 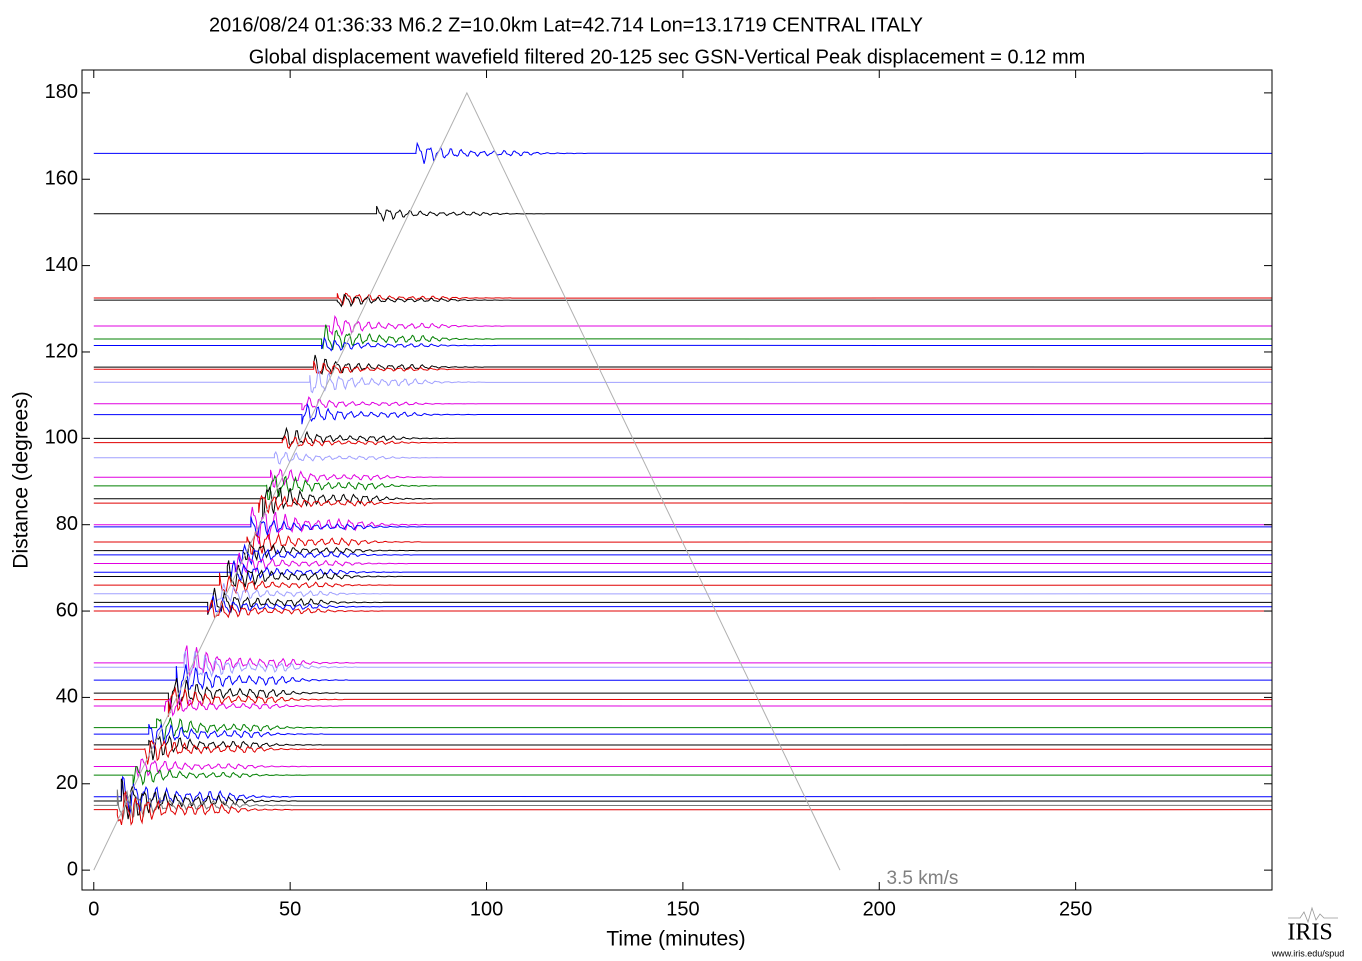 What do you see at coordinates (67, 697) in the screenshot?
I see `y-tick-label: 40` at bounding box center [67, 697].